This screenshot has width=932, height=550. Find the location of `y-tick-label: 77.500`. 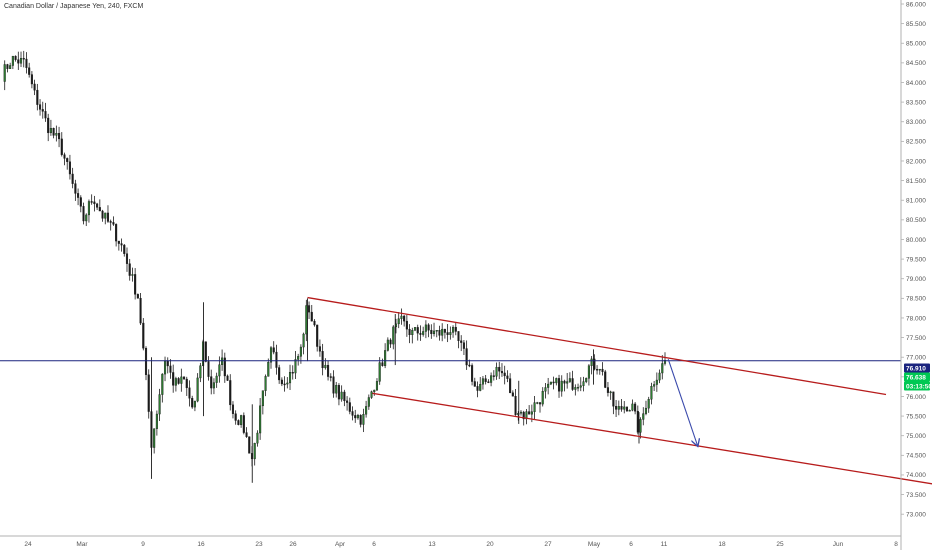

y-tick-label: 77.500 is located at coordinates (916, 338).